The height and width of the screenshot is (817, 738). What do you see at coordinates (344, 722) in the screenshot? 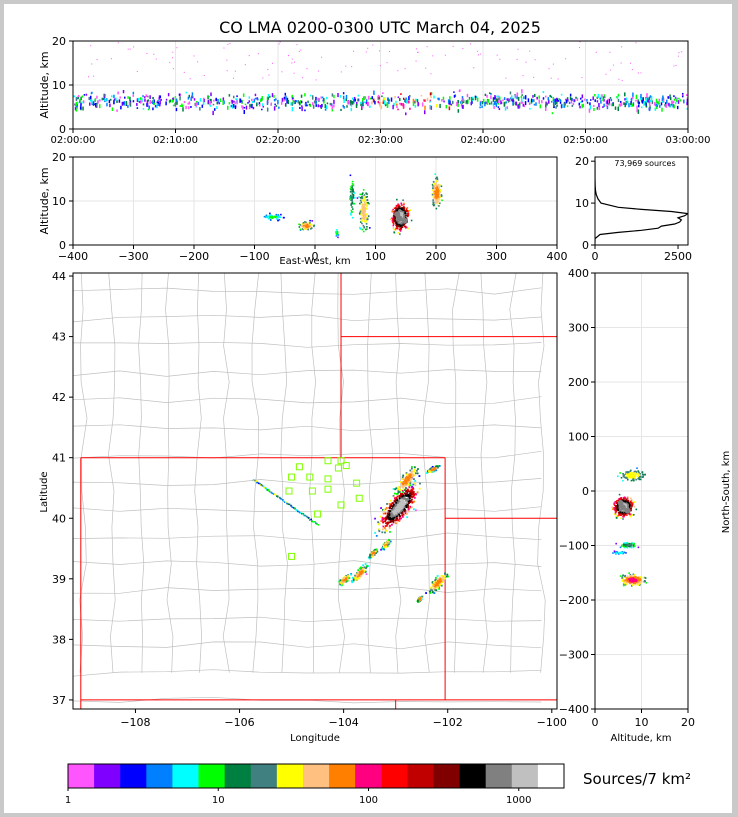
I see `plan-view-xtick-label: −104` at bounding box center [344, 722].